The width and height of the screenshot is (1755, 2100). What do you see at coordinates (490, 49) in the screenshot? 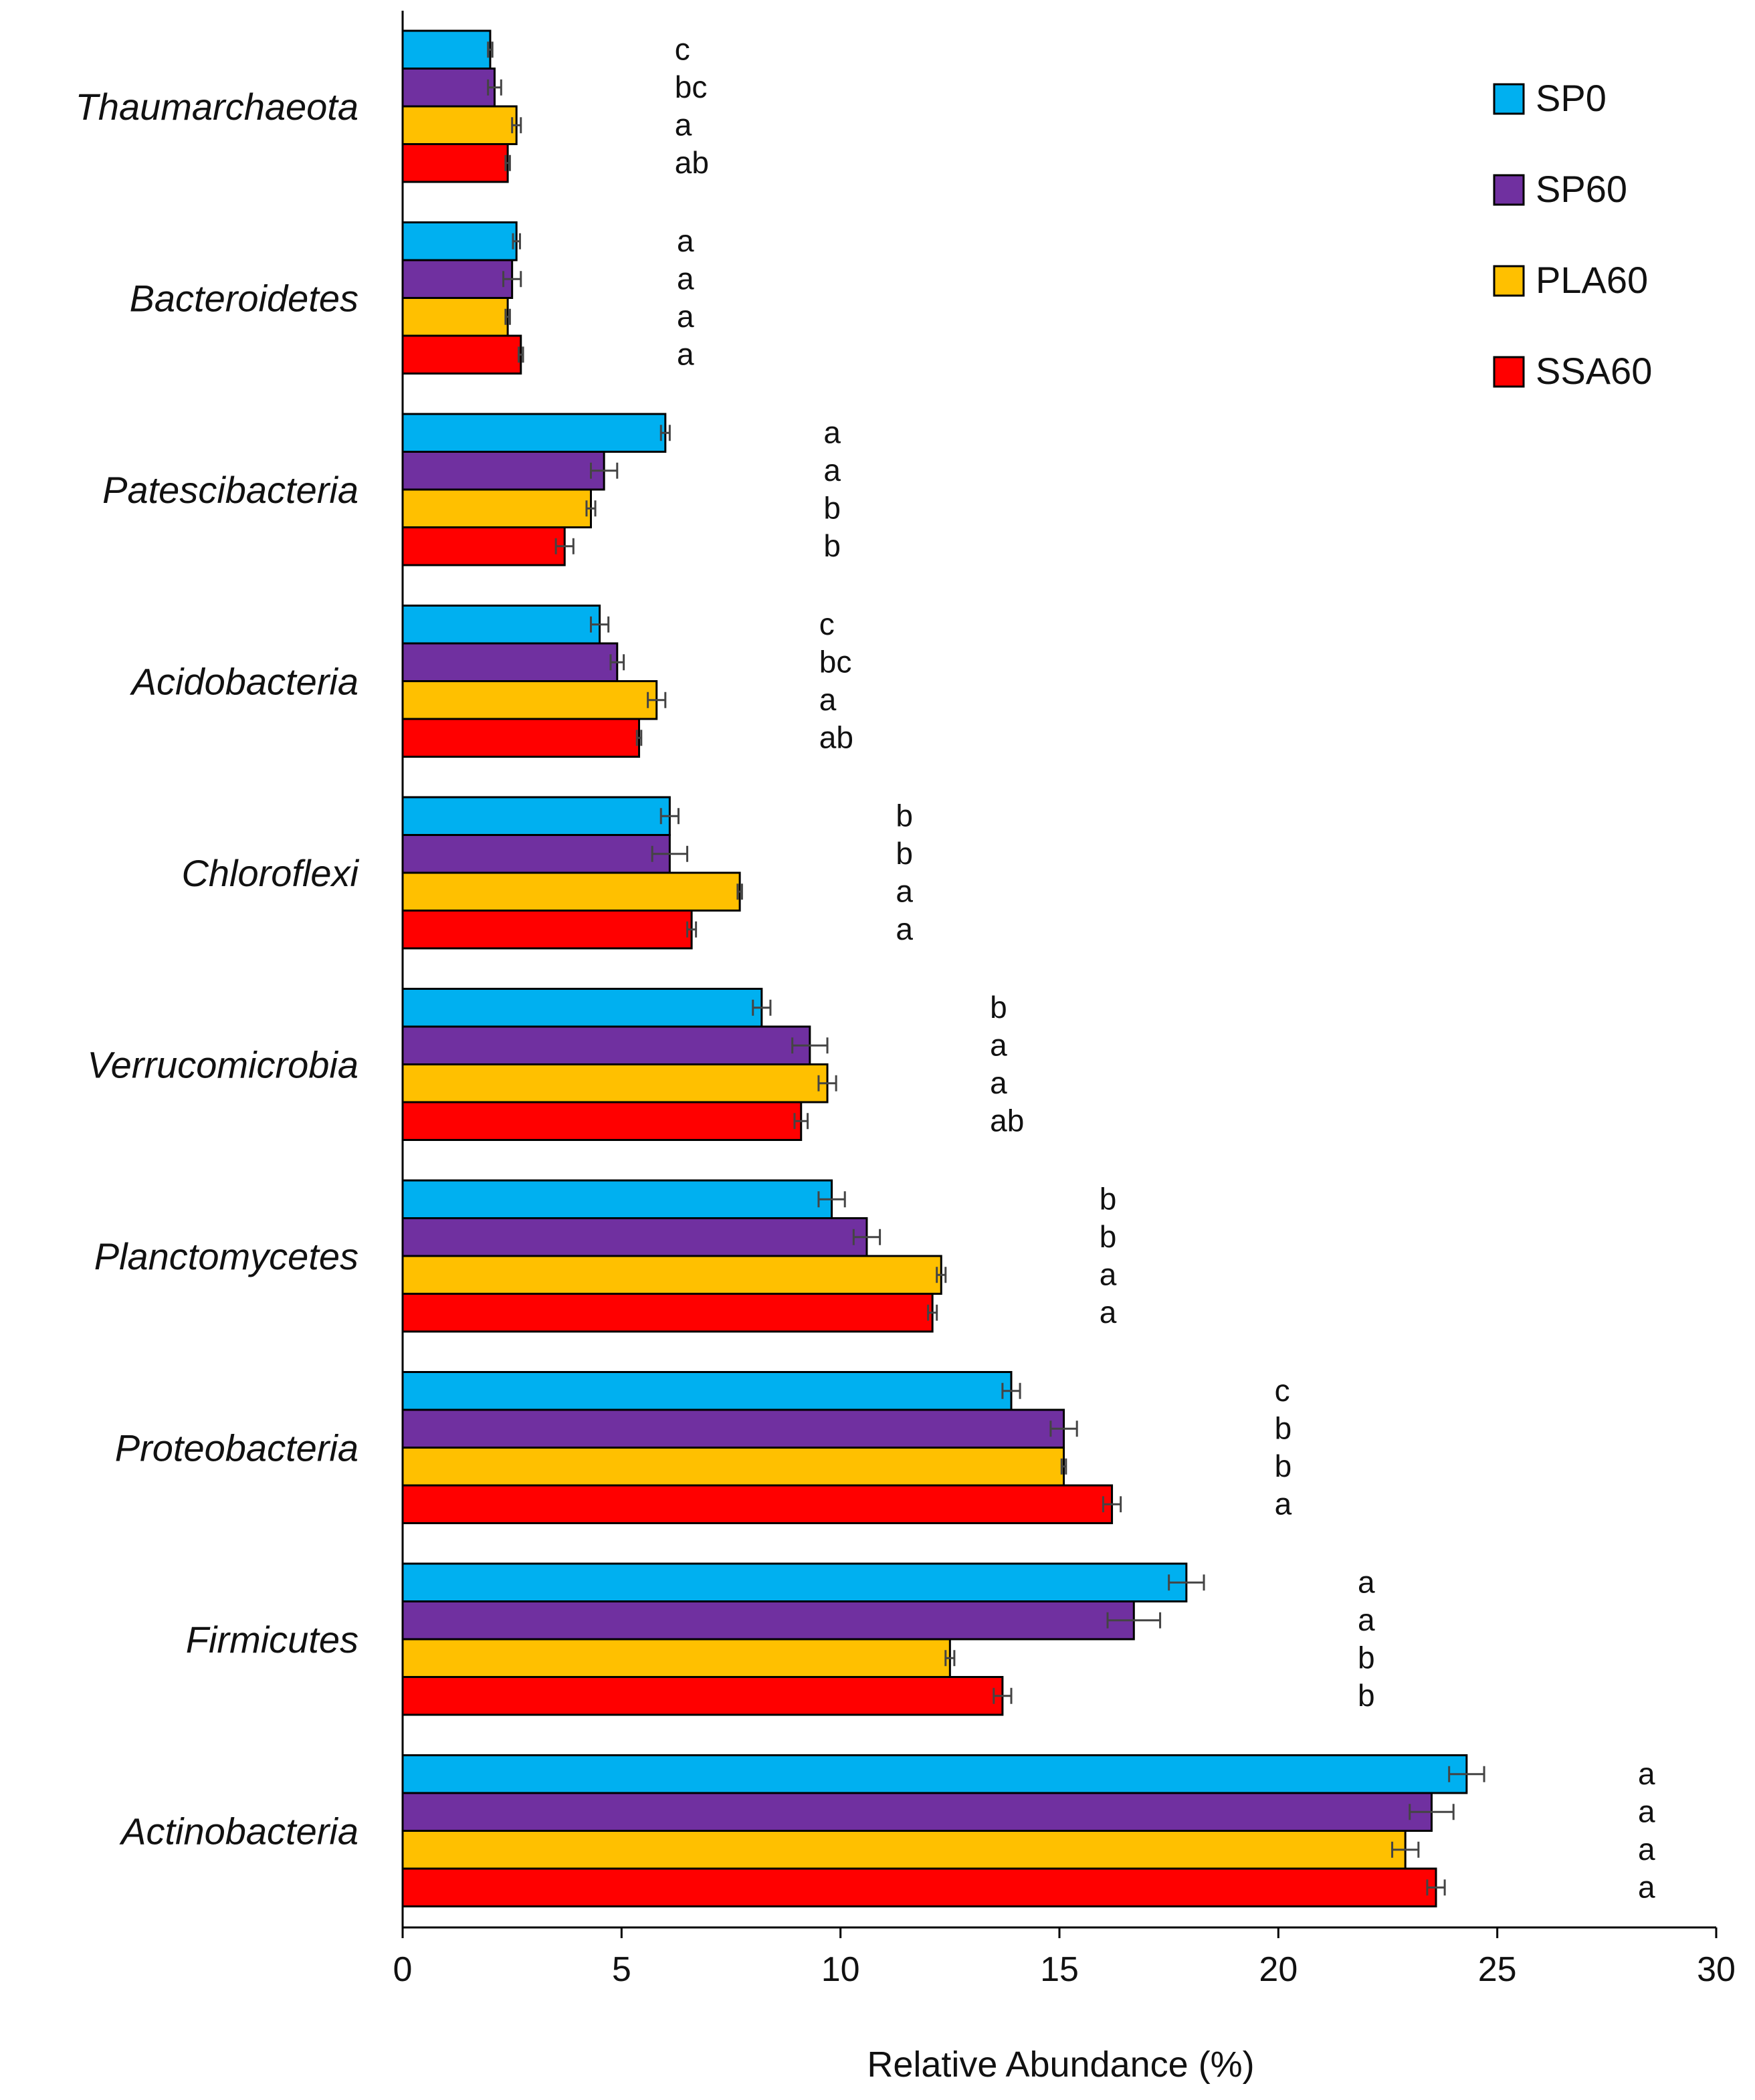
I see `error-bar-sp0-thaumarchaeota` at bounding box center [490, 49].